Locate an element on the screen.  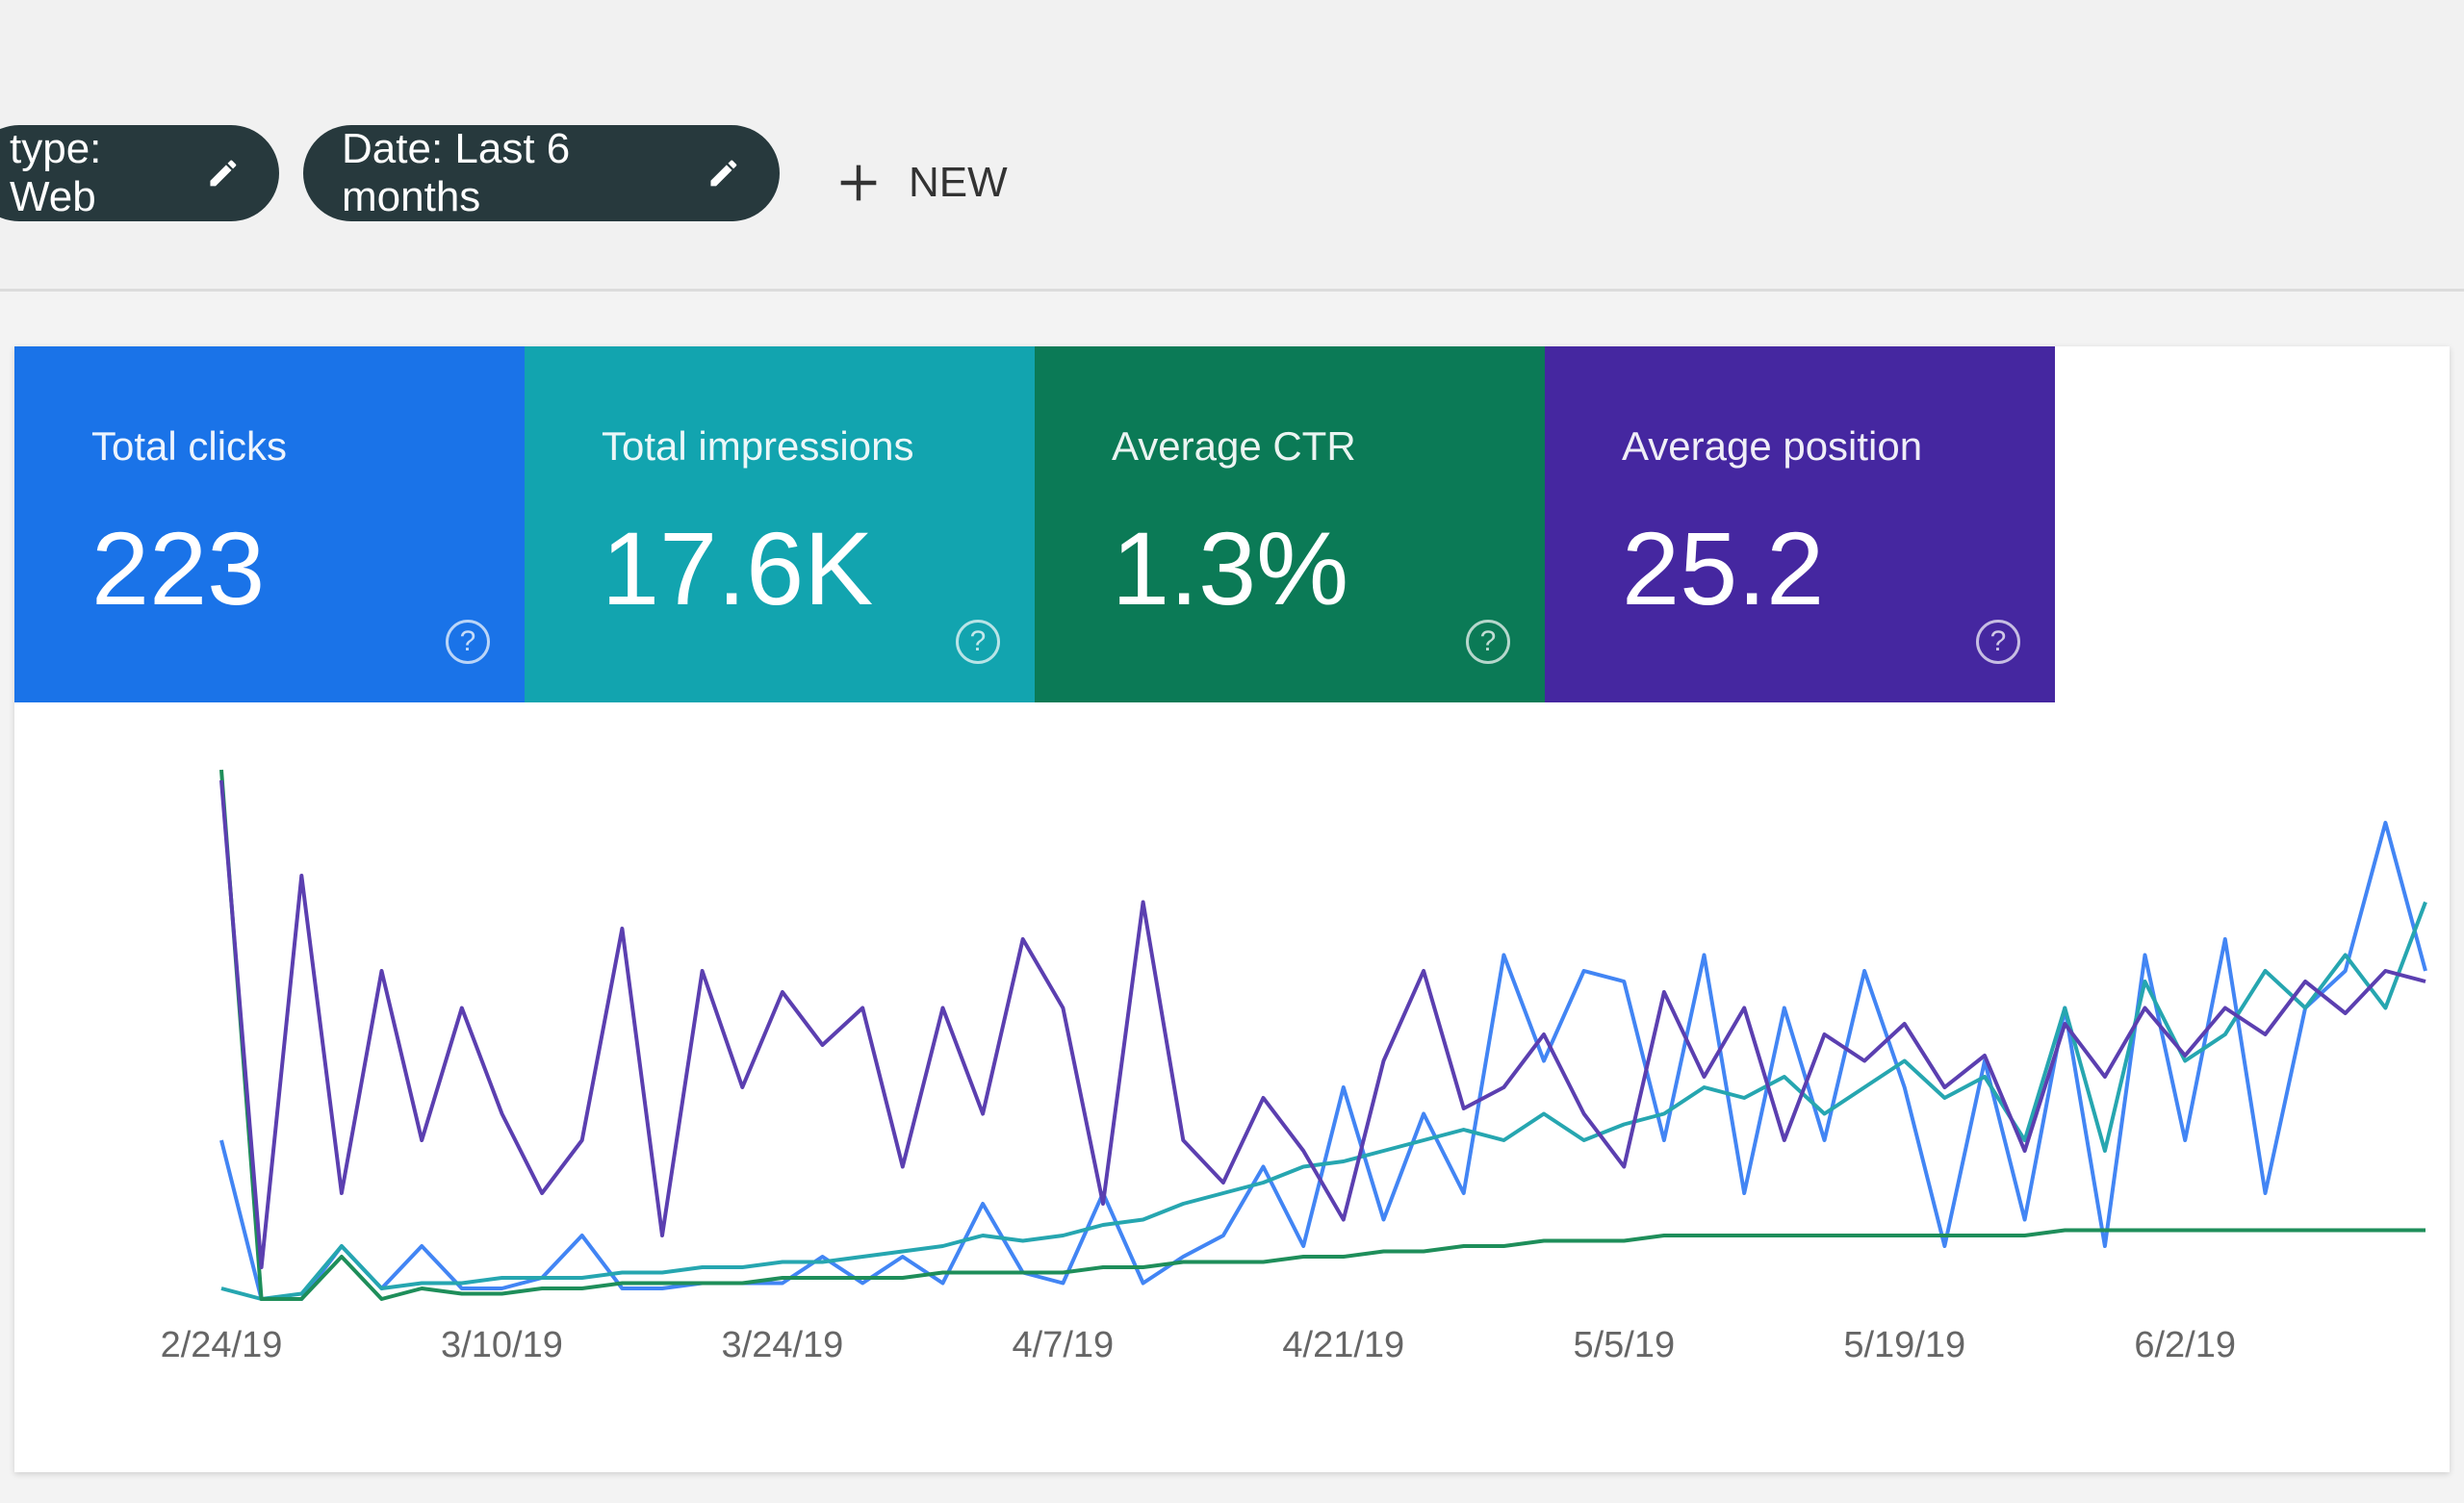
chip-label: type: Web is located at coordinates (56, 172).